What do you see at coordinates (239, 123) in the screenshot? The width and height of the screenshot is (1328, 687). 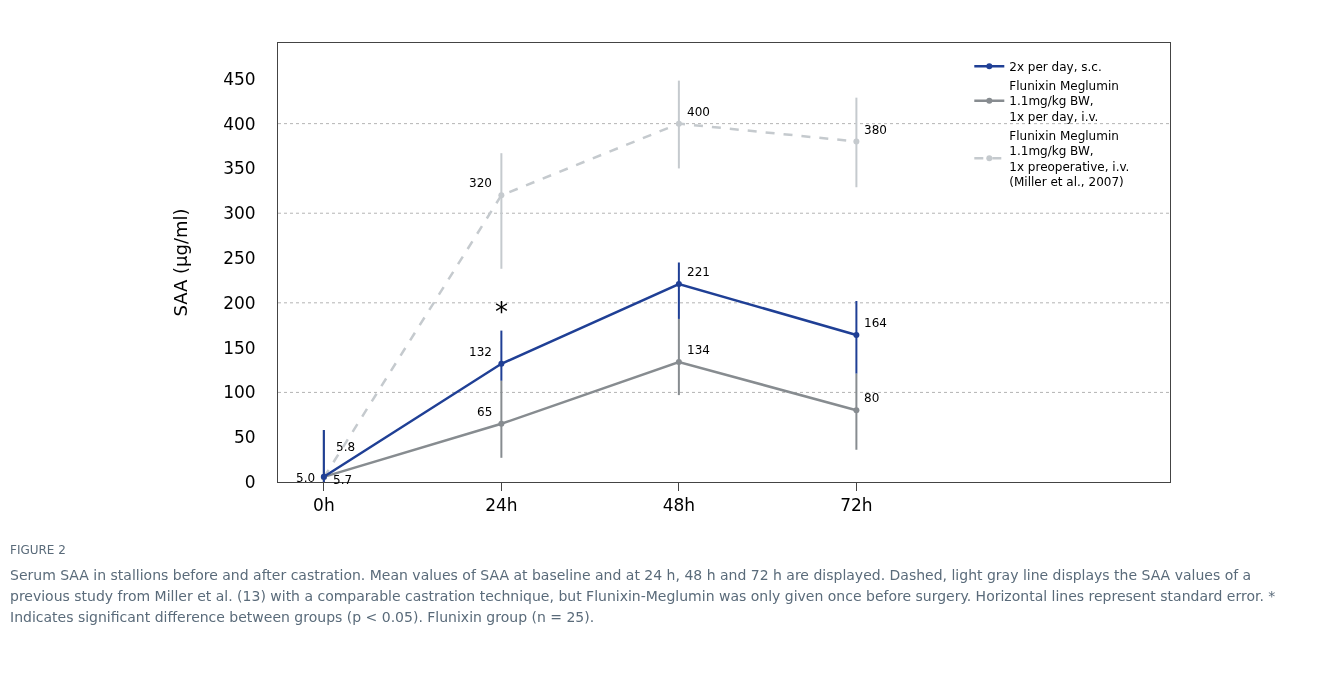 I see `y-tick-label: 400` at bounding box center [239, 123].